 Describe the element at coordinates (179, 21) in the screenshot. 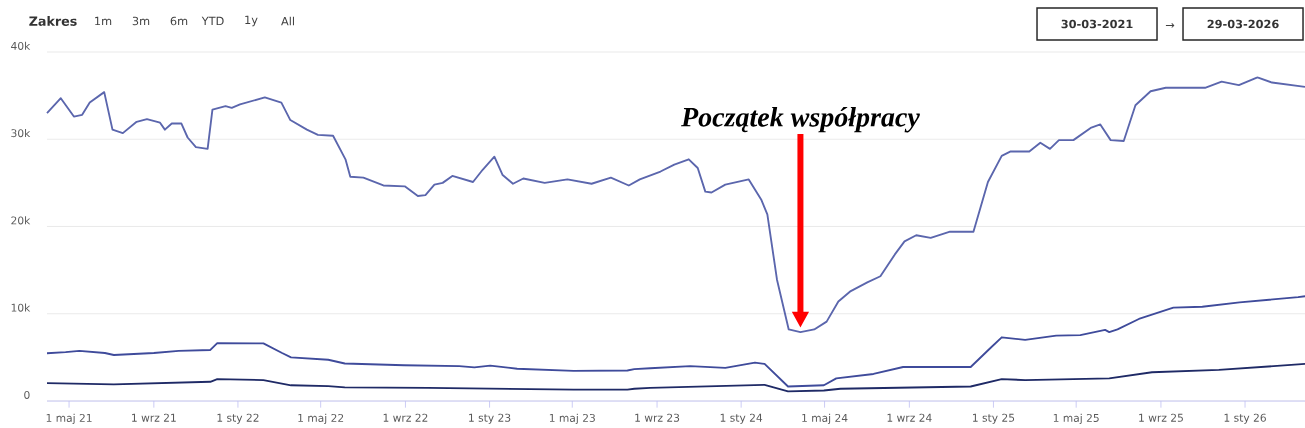

I see `text: 6m` at that location.